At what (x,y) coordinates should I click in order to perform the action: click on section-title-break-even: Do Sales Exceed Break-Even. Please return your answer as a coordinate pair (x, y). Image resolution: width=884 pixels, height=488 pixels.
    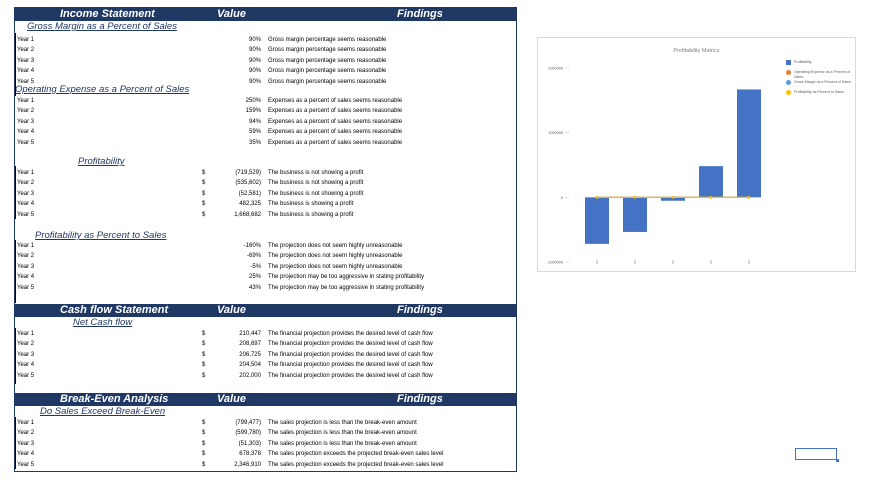
    Looking at the image, I should click on (103, 411).